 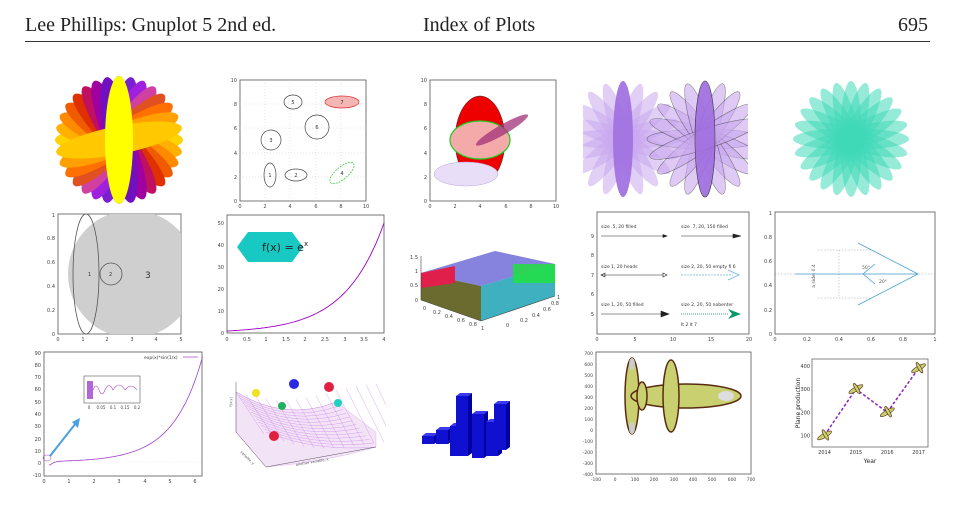 I want to click on x-tick: 2.5, so click(x=325, y=340).